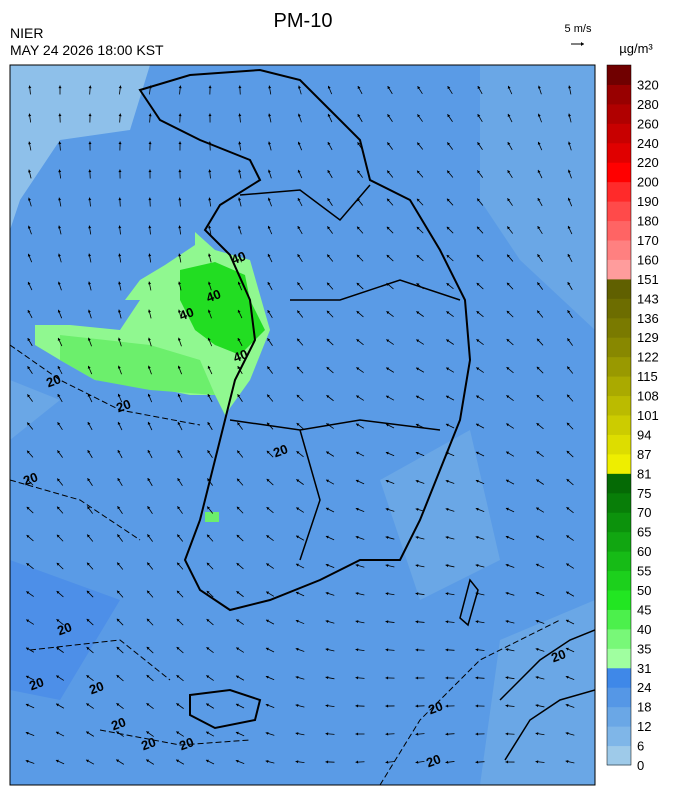 Image resolution: width=673 pixels, height=795 pixels. What do you see at coordinates (640, 746) in the screenshot?
I see `colorbar-label: 6` at bounding box center [640, 746].